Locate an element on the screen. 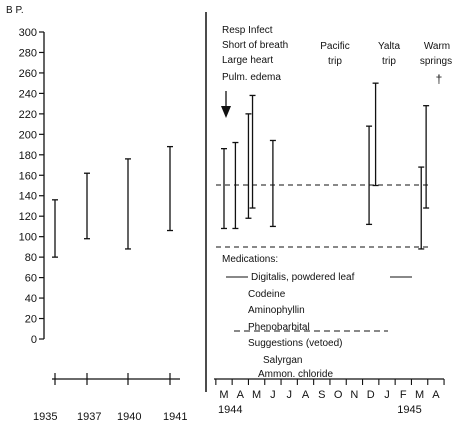 This screenshot has height=429, width=460. medication-digitalis: Digitalis, powdered leaf is located at coordinates (303, 277).